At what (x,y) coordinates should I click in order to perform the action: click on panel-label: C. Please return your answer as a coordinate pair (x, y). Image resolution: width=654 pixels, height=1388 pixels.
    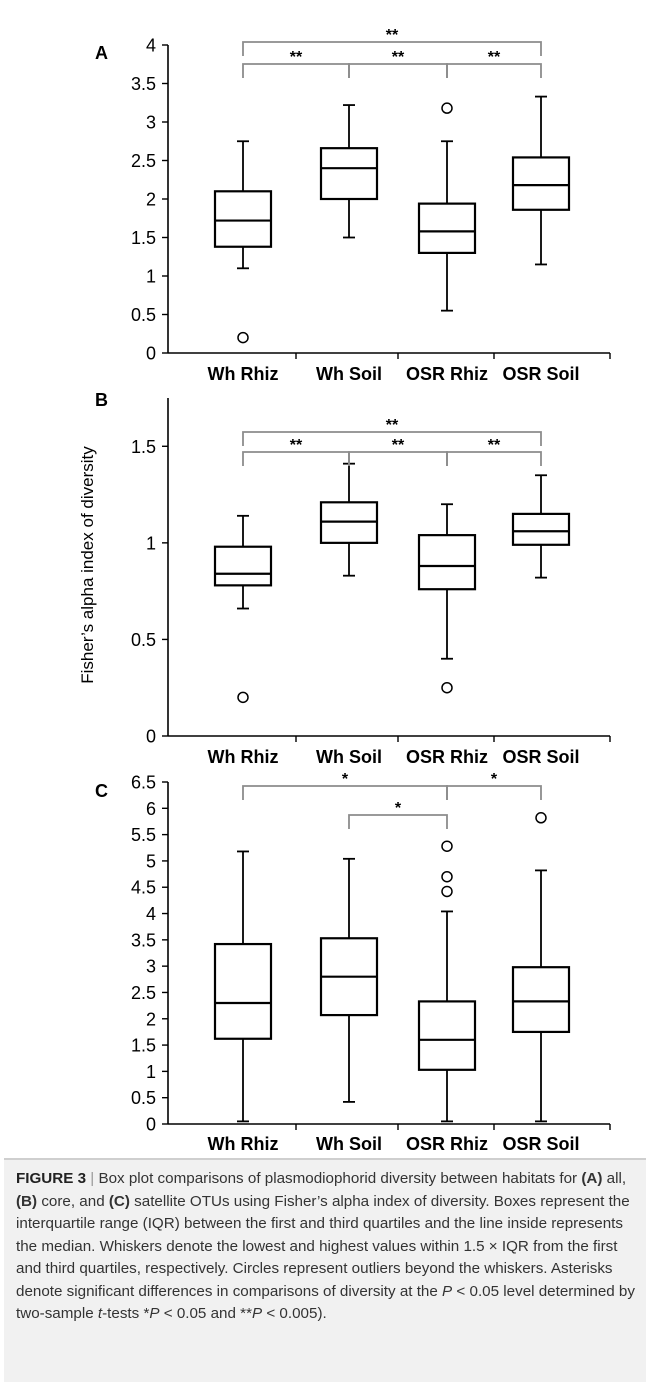
    Looking at the image, I should click on (101, 791).